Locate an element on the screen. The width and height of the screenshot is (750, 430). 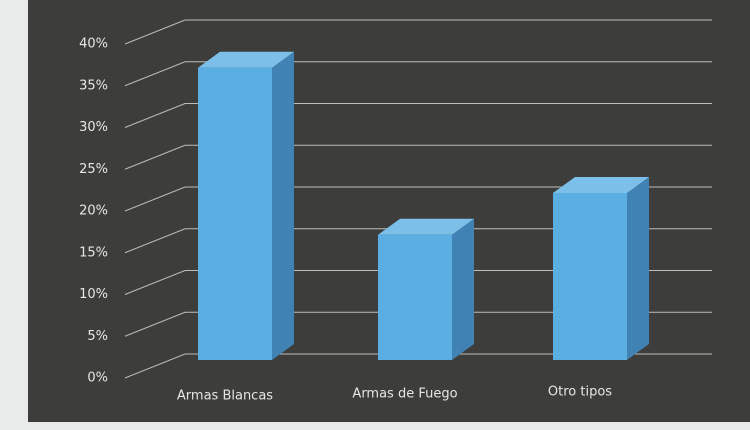
y-tick-label: 30% is located at coordinates (93, 127).